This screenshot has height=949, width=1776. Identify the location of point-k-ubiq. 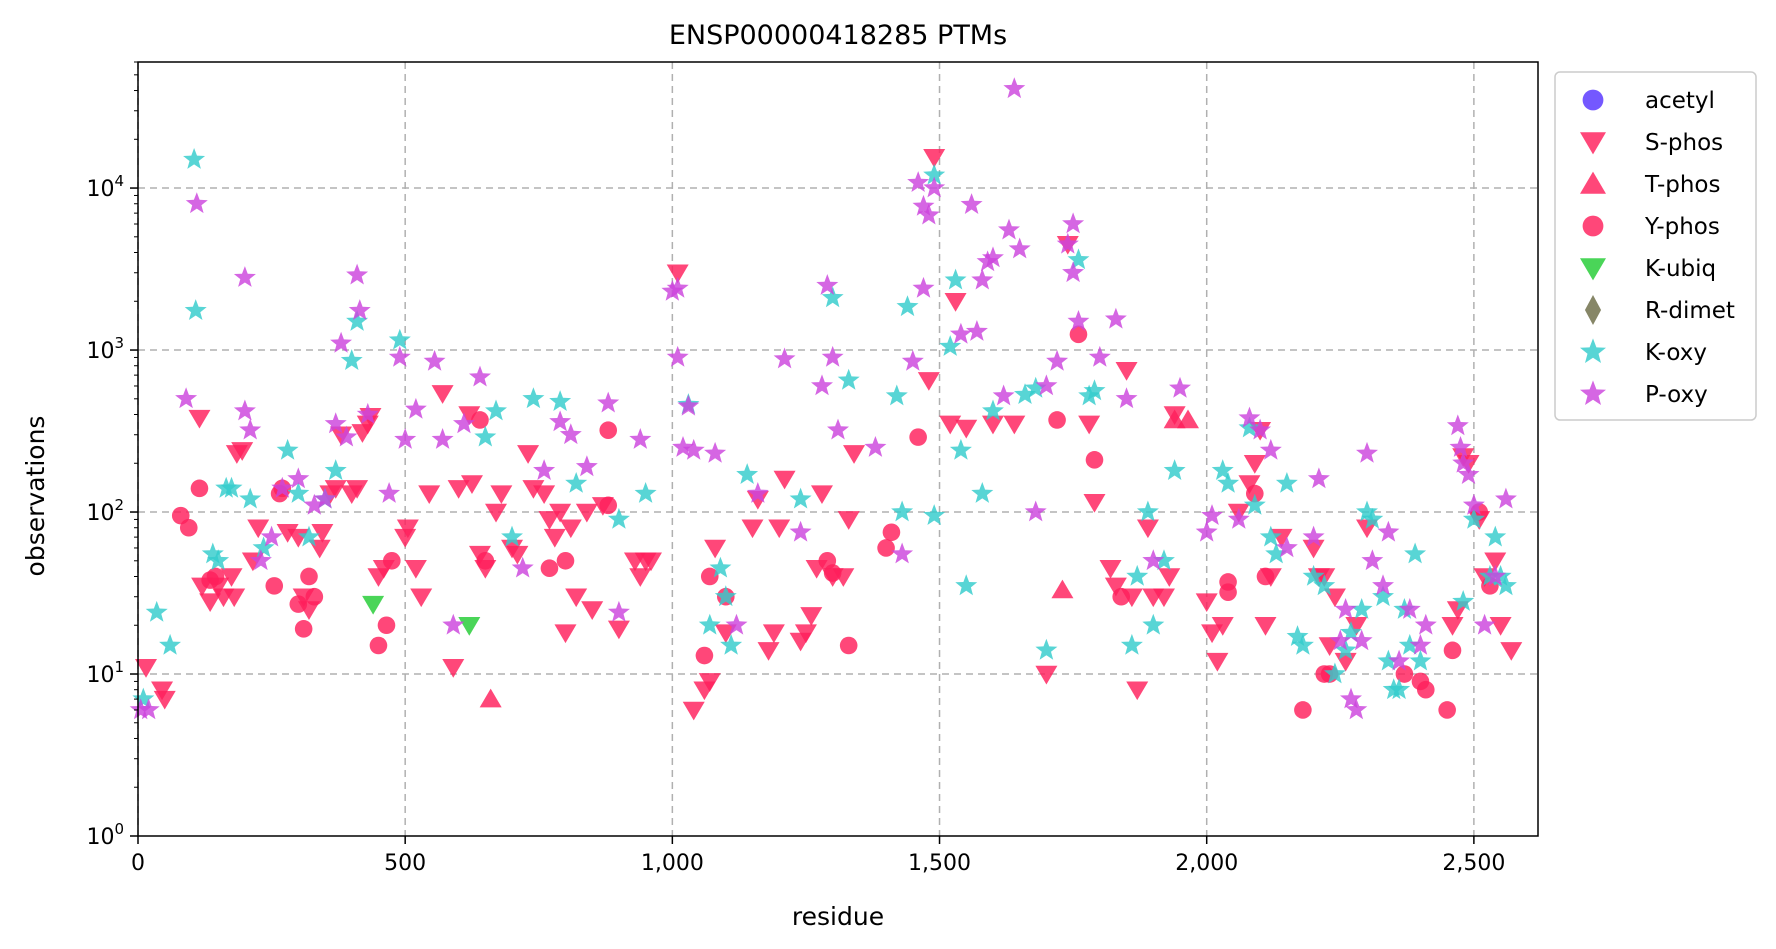
(469, 626).